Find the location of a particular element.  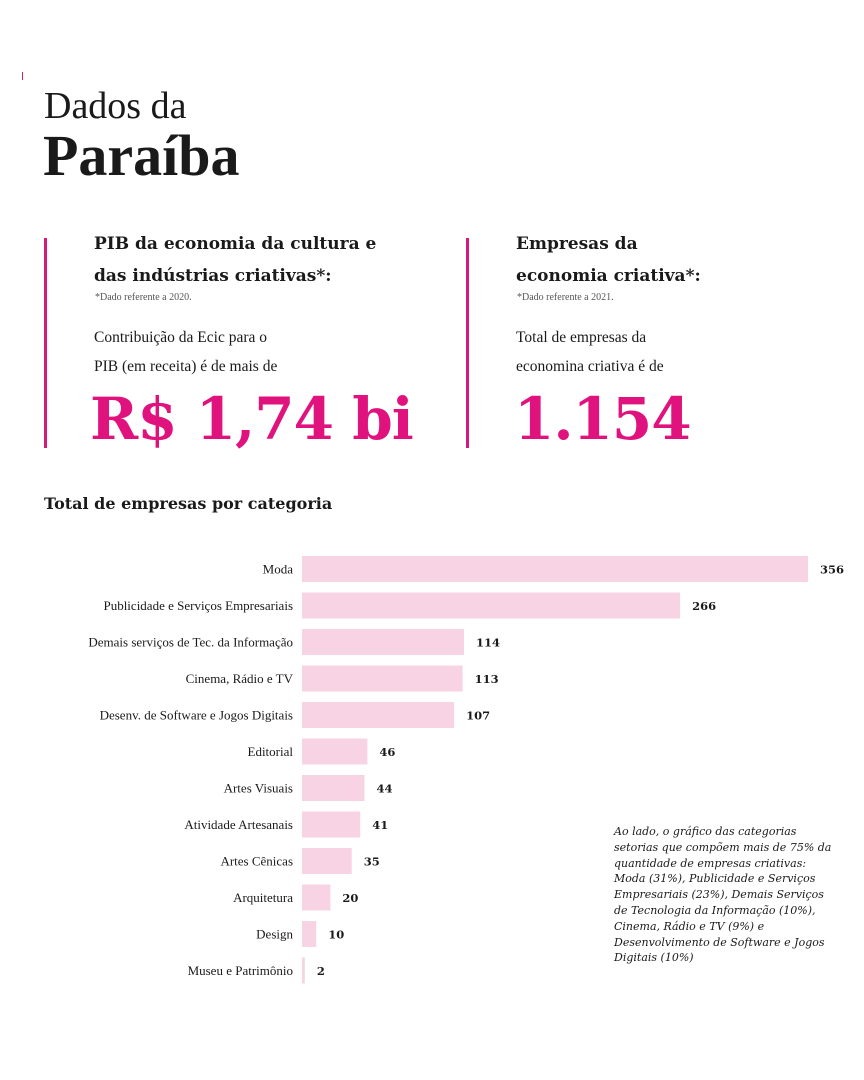

pib-note: *Dado referente a 2020. is located at coordinates (143, 297).